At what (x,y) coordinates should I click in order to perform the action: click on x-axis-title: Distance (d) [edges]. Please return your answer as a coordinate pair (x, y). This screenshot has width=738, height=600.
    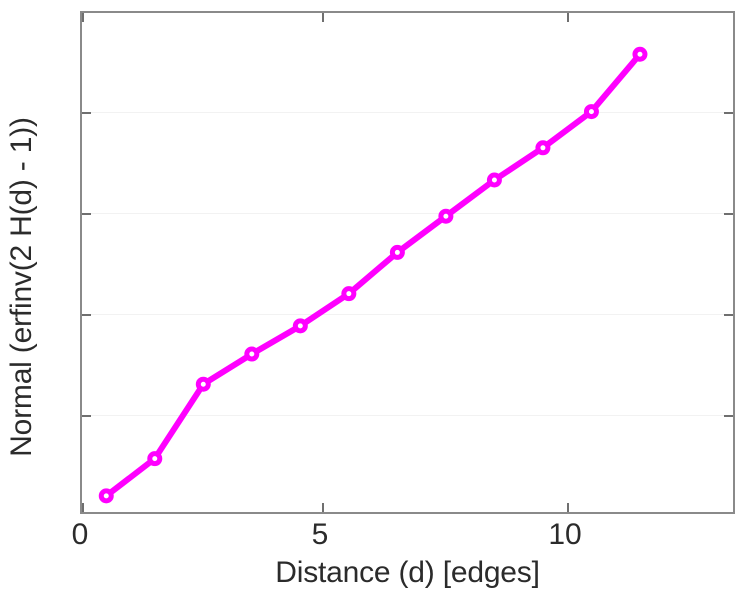
    Looking at the image, I should click on (407, 572).